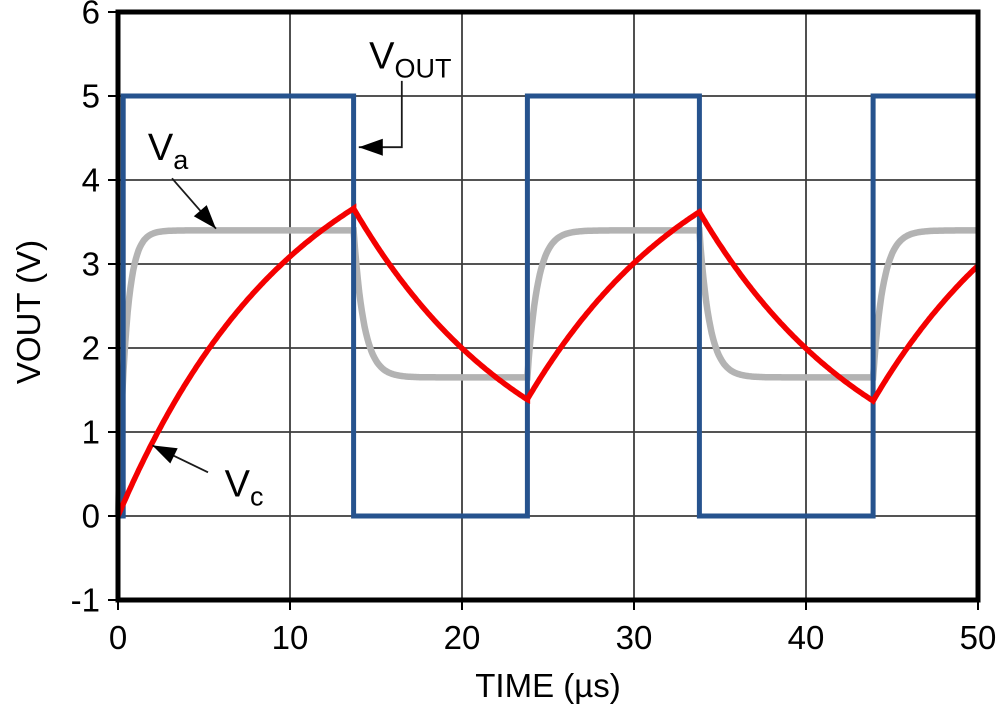 This screenshot has height=712, width=1000. Describe the element at coordinates (28, 312) in the screenshot. I see `y-axis-title: VOUT (V)` at that location.